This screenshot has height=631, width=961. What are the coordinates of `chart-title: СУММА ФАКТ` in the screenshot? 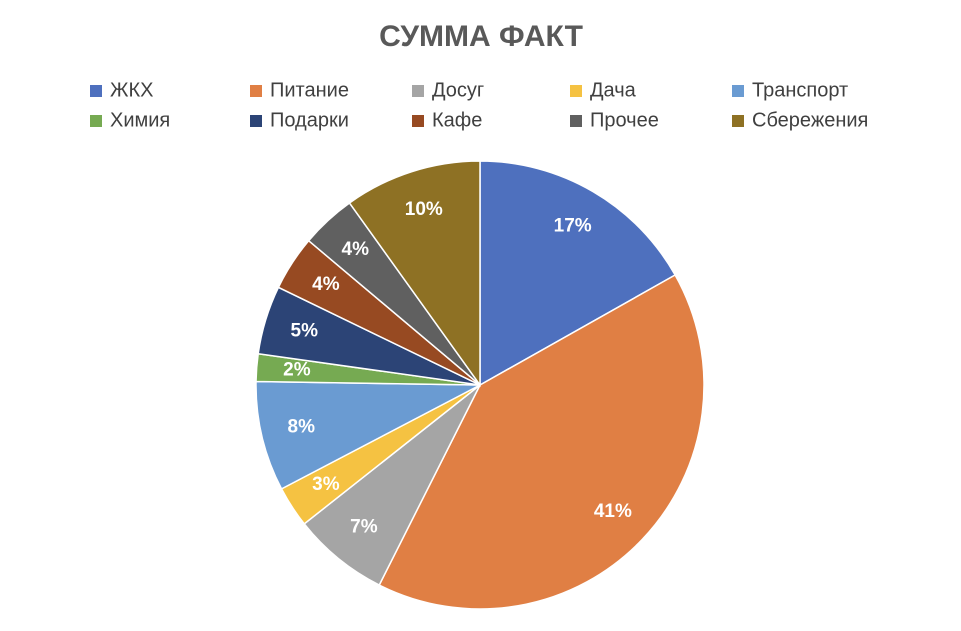 It's located at (481, 36).